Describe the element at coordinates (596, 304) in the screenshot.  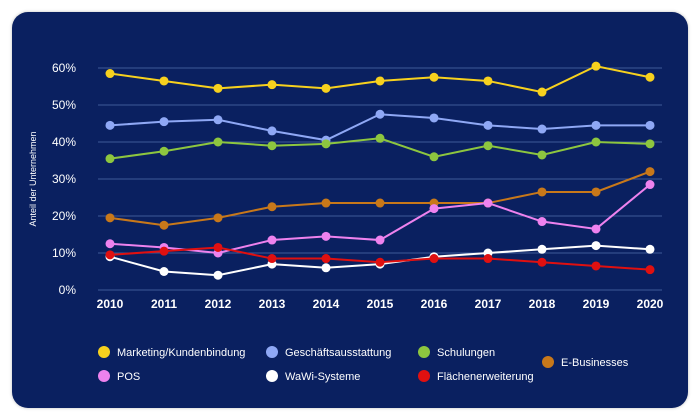
I see `x-tick-label: 2019` at that location.